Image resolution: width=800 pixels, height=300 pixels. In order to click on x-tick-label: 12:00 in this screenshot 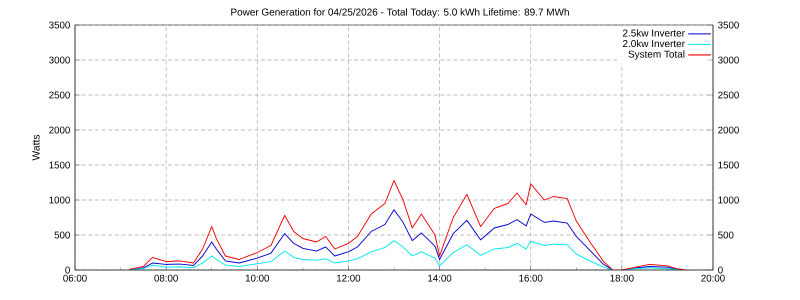, I will do `click(348, 278)`.